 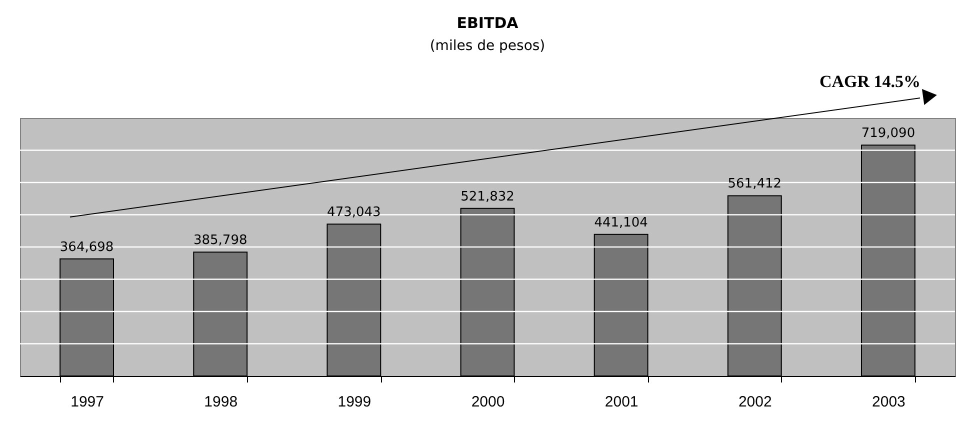 I want to click on x-tick-label: 2000, so click(x=488, y=402).